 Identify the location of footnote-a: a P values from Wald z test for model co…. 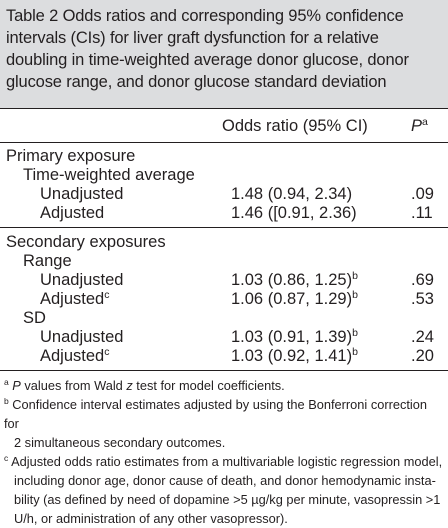
(224, 385).